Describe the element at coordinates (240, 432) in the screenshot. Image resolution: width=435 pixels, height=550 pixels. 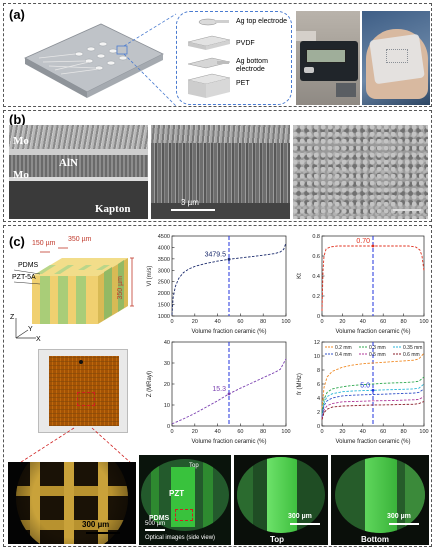
I see `chart-2-xtick-label-3: 60` at that location.